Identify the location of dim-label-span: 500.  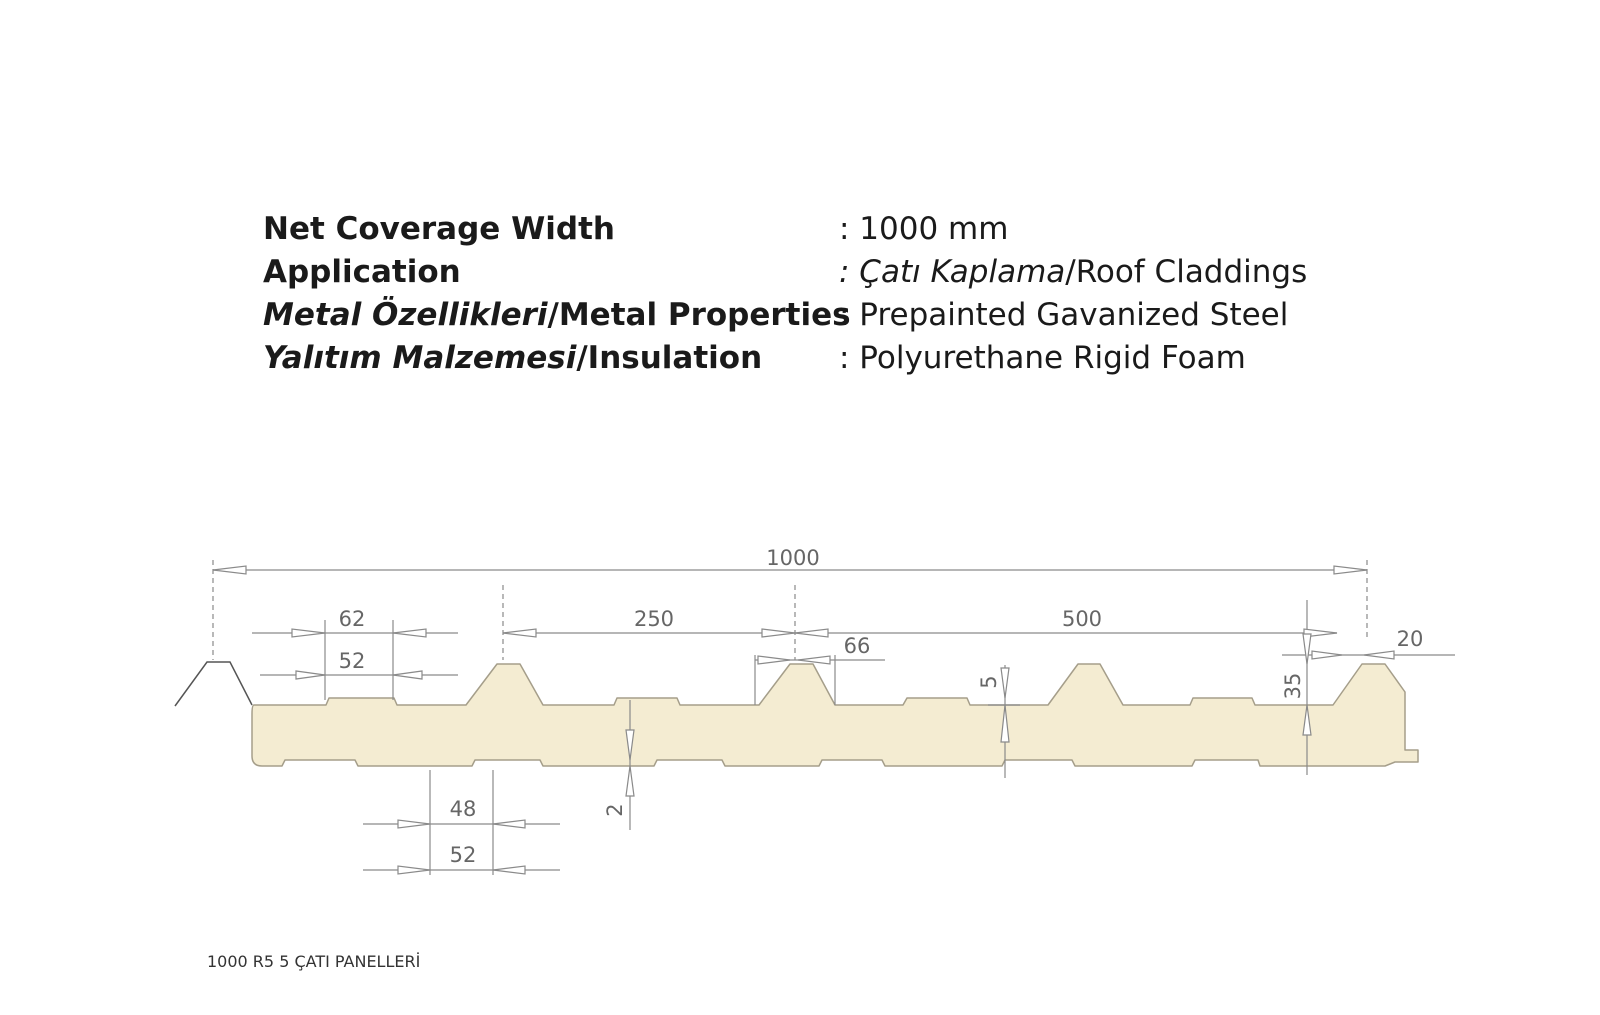
(1082, 619).